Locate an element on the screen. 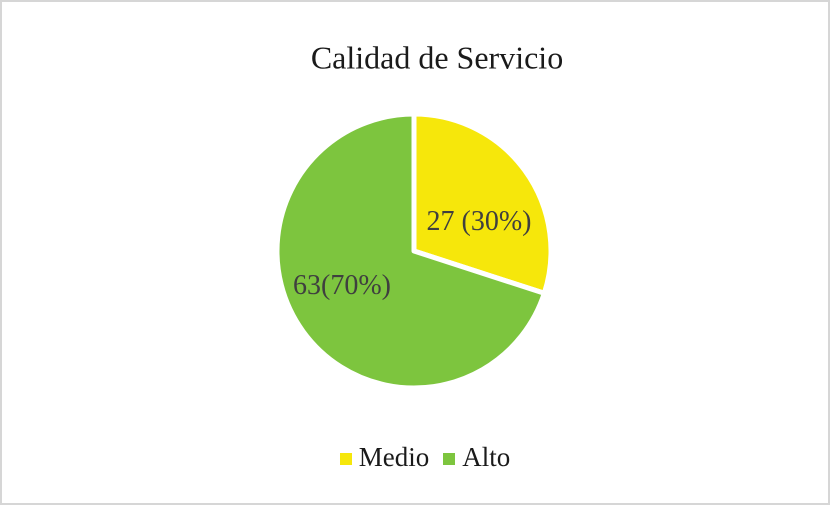 The image size is (830, 505). legend-label-medio: Medio is located at coordinates (394, 457).